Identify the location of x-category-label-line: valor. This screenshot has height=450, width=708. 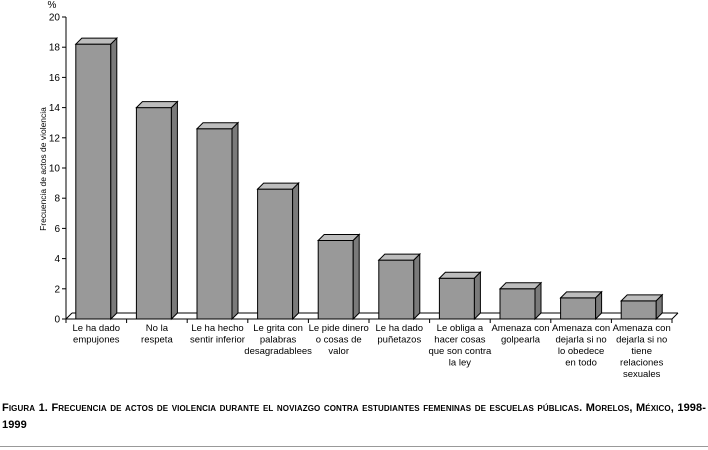
(338, 351).